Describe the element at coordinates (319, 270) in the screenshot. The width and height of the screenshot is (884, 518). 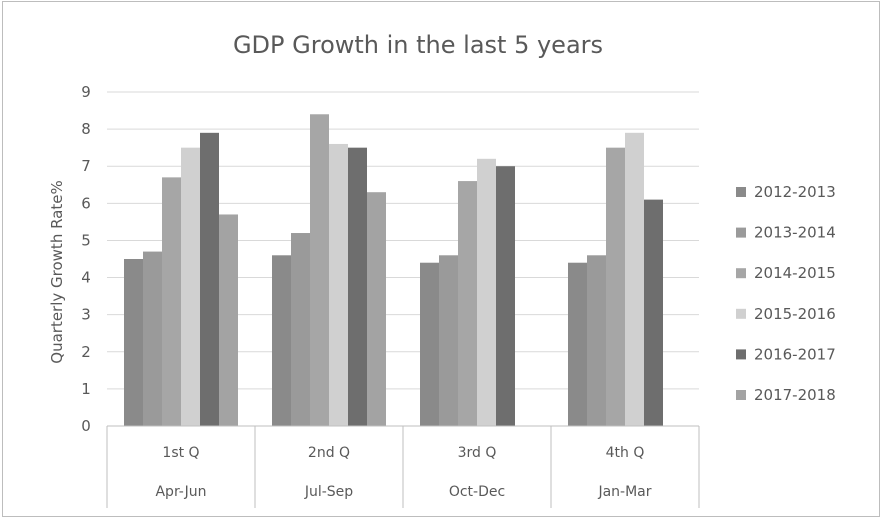
I see `bar-2014-2015-2nd-Q` at that location.